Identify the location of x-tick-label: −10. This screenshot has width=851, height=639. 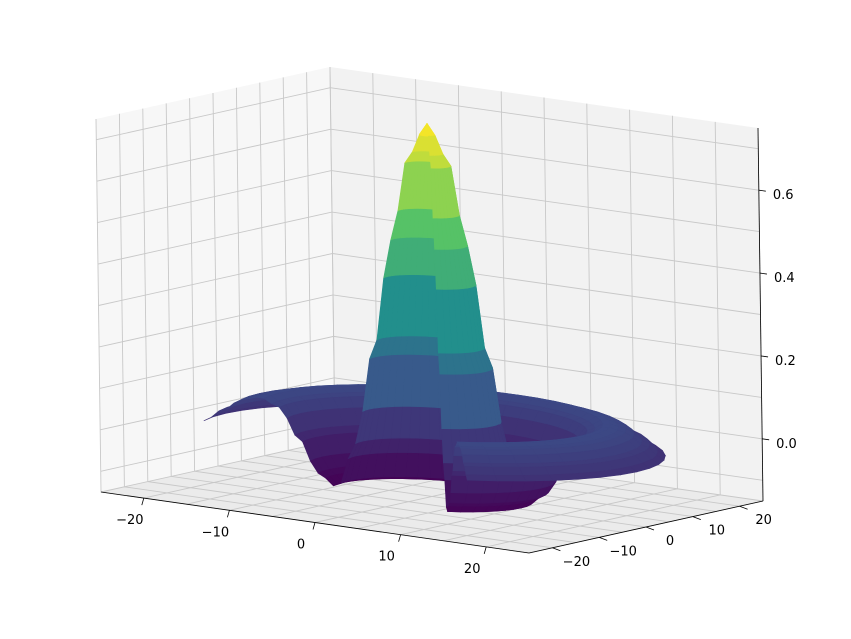
(215, 532).